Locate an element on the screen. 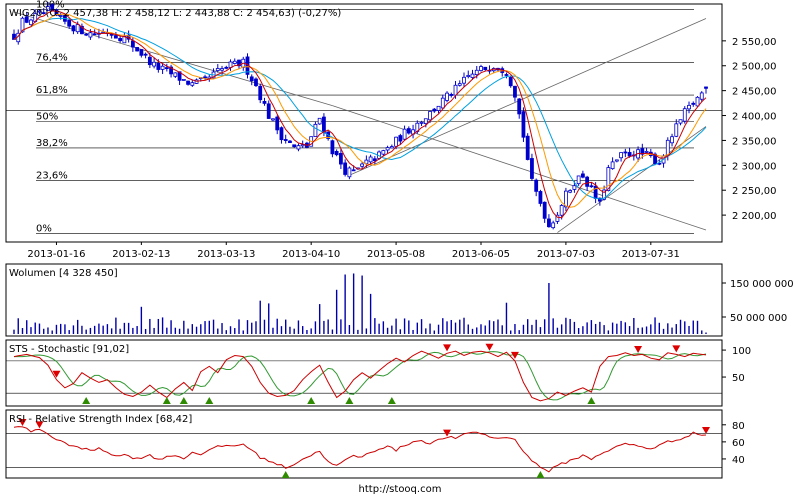 Image resolution: width=800 pixels, height=500 pixels. x-tick-label: 2013-03-13 is located at coordinates (226, 254).